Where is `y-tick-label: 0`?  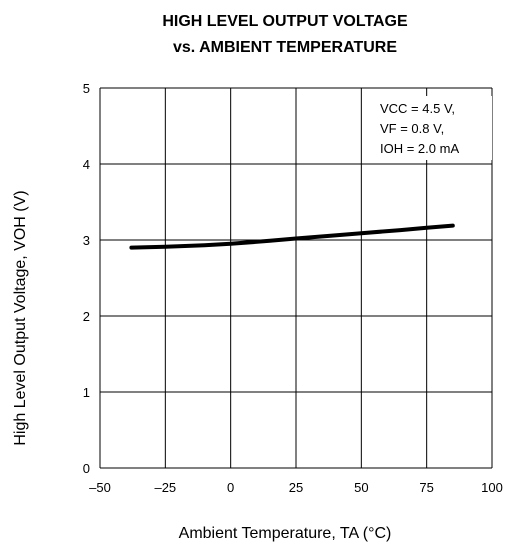
y-tick-label: 0 is located at coordinates (86, 468).